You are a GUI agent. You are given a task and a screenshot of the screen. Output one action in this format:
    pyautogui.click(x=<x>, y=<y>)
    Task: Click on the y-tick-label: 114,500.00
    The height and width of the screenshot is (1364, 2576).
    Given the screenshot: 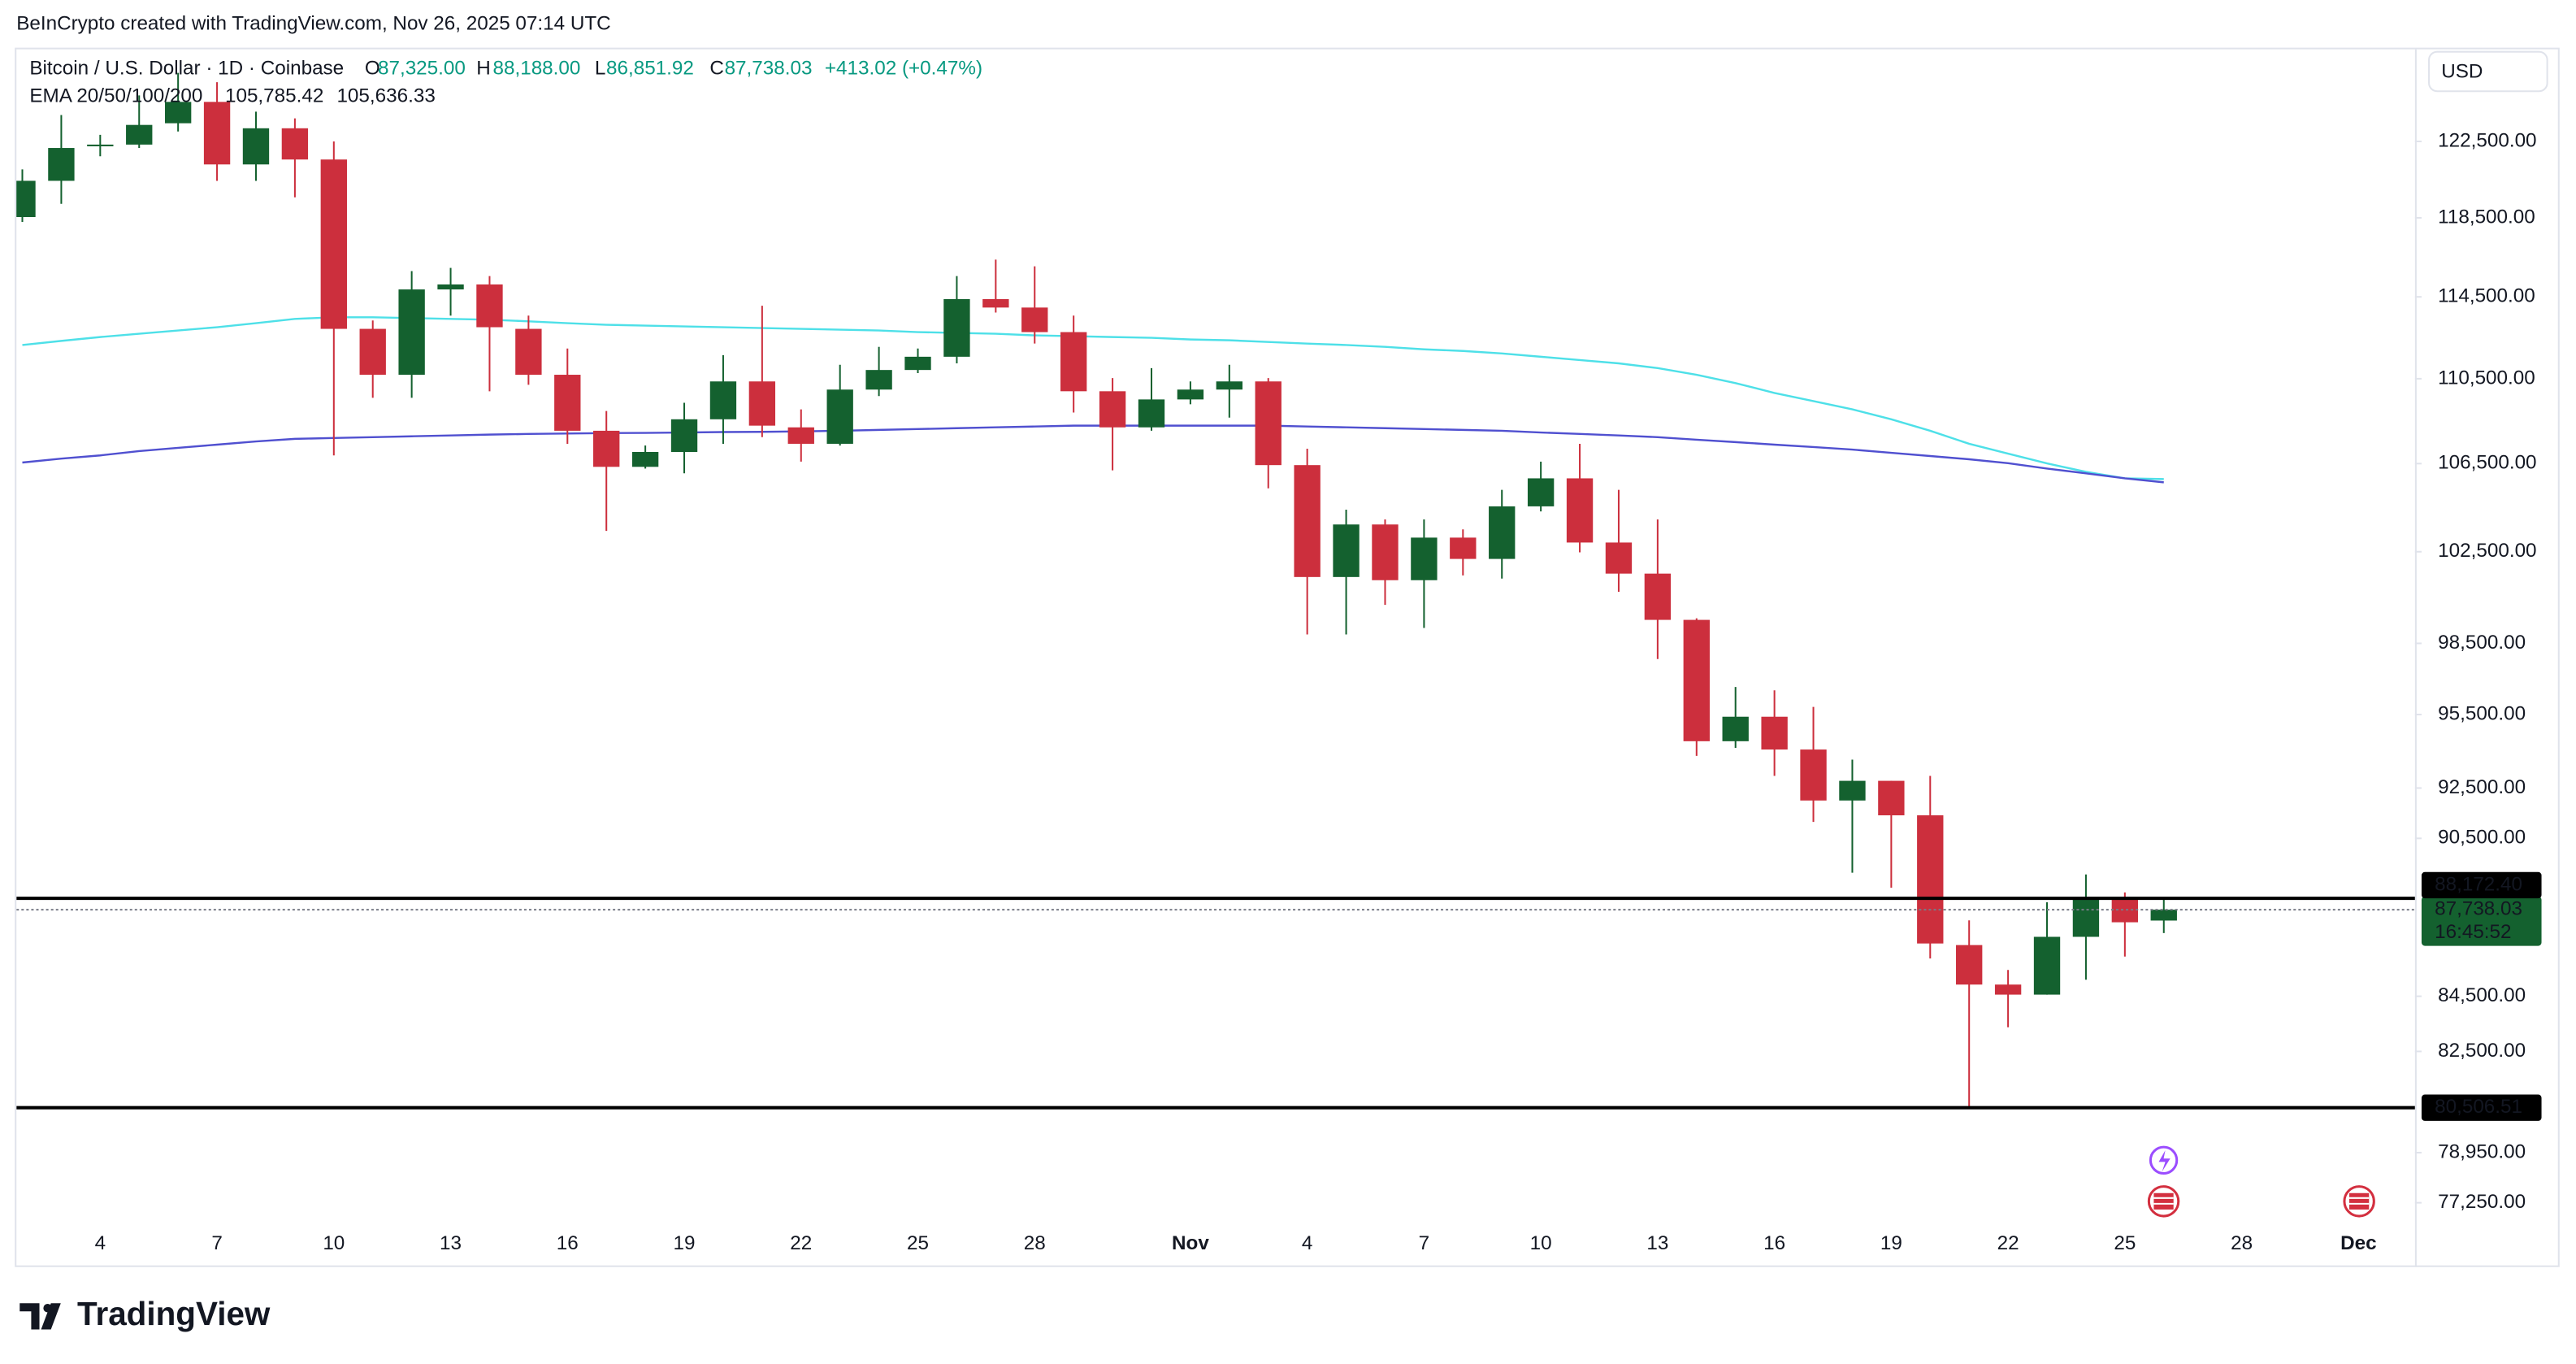 What is the action you would take?
    pyautogui.click(x=2486, y=296)
    